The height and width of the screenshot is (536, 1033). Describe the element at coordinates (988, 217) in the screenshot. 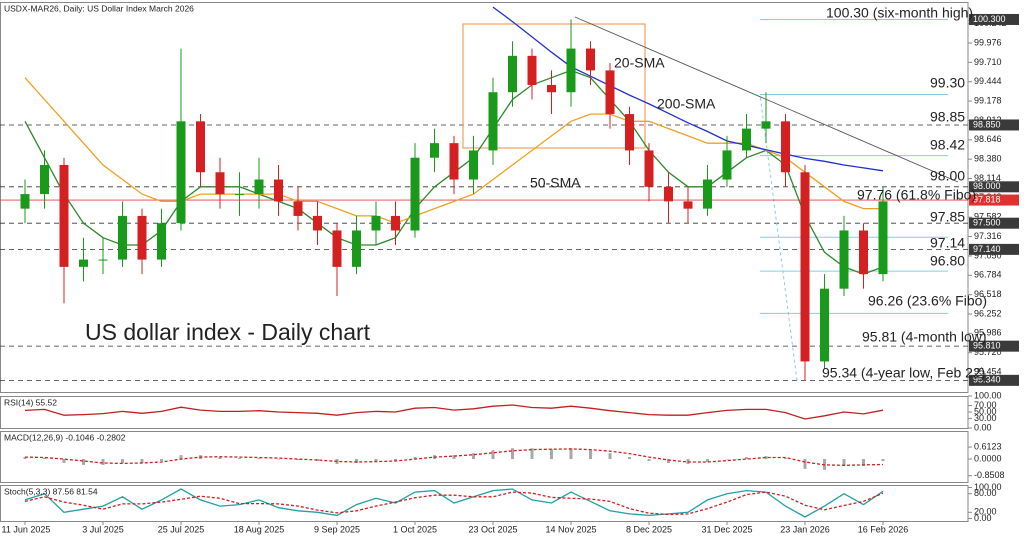

I see `y-tick-label: 97.582` at that location.